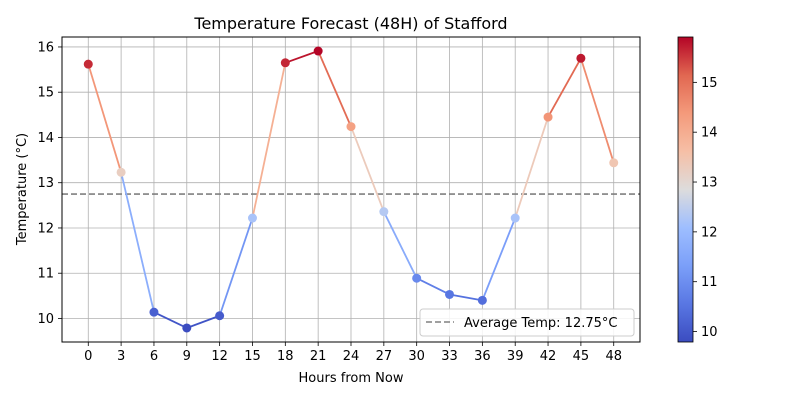 Image resolution: width=800 pixels, height=400 pixels. Describe the element at coordinates (581, 356) in the screenshot. I see `x-tick-label: 45` at that location.